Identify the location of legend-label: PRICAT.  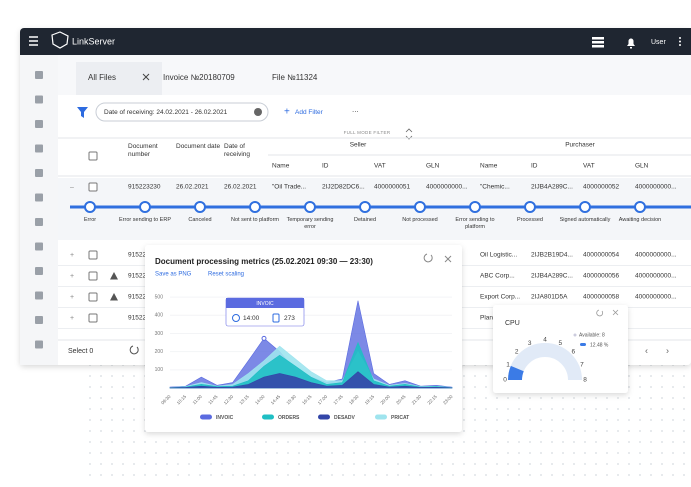
(400, 418).